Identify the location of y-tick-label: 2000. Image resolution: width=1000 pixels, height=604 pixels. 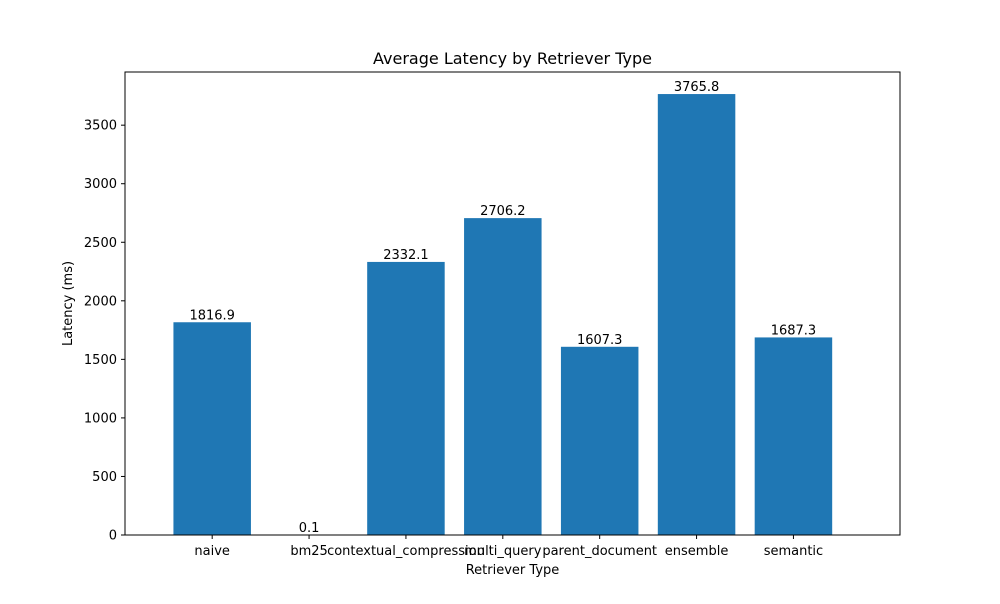
(100, 301).